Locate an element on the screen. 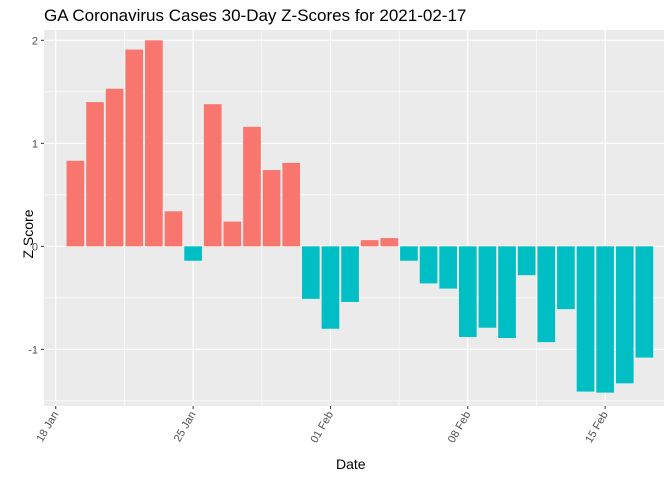 This screenshot has width=672, height=480. x-tick-label: 25 Jan is located at coordinates (185, 427).